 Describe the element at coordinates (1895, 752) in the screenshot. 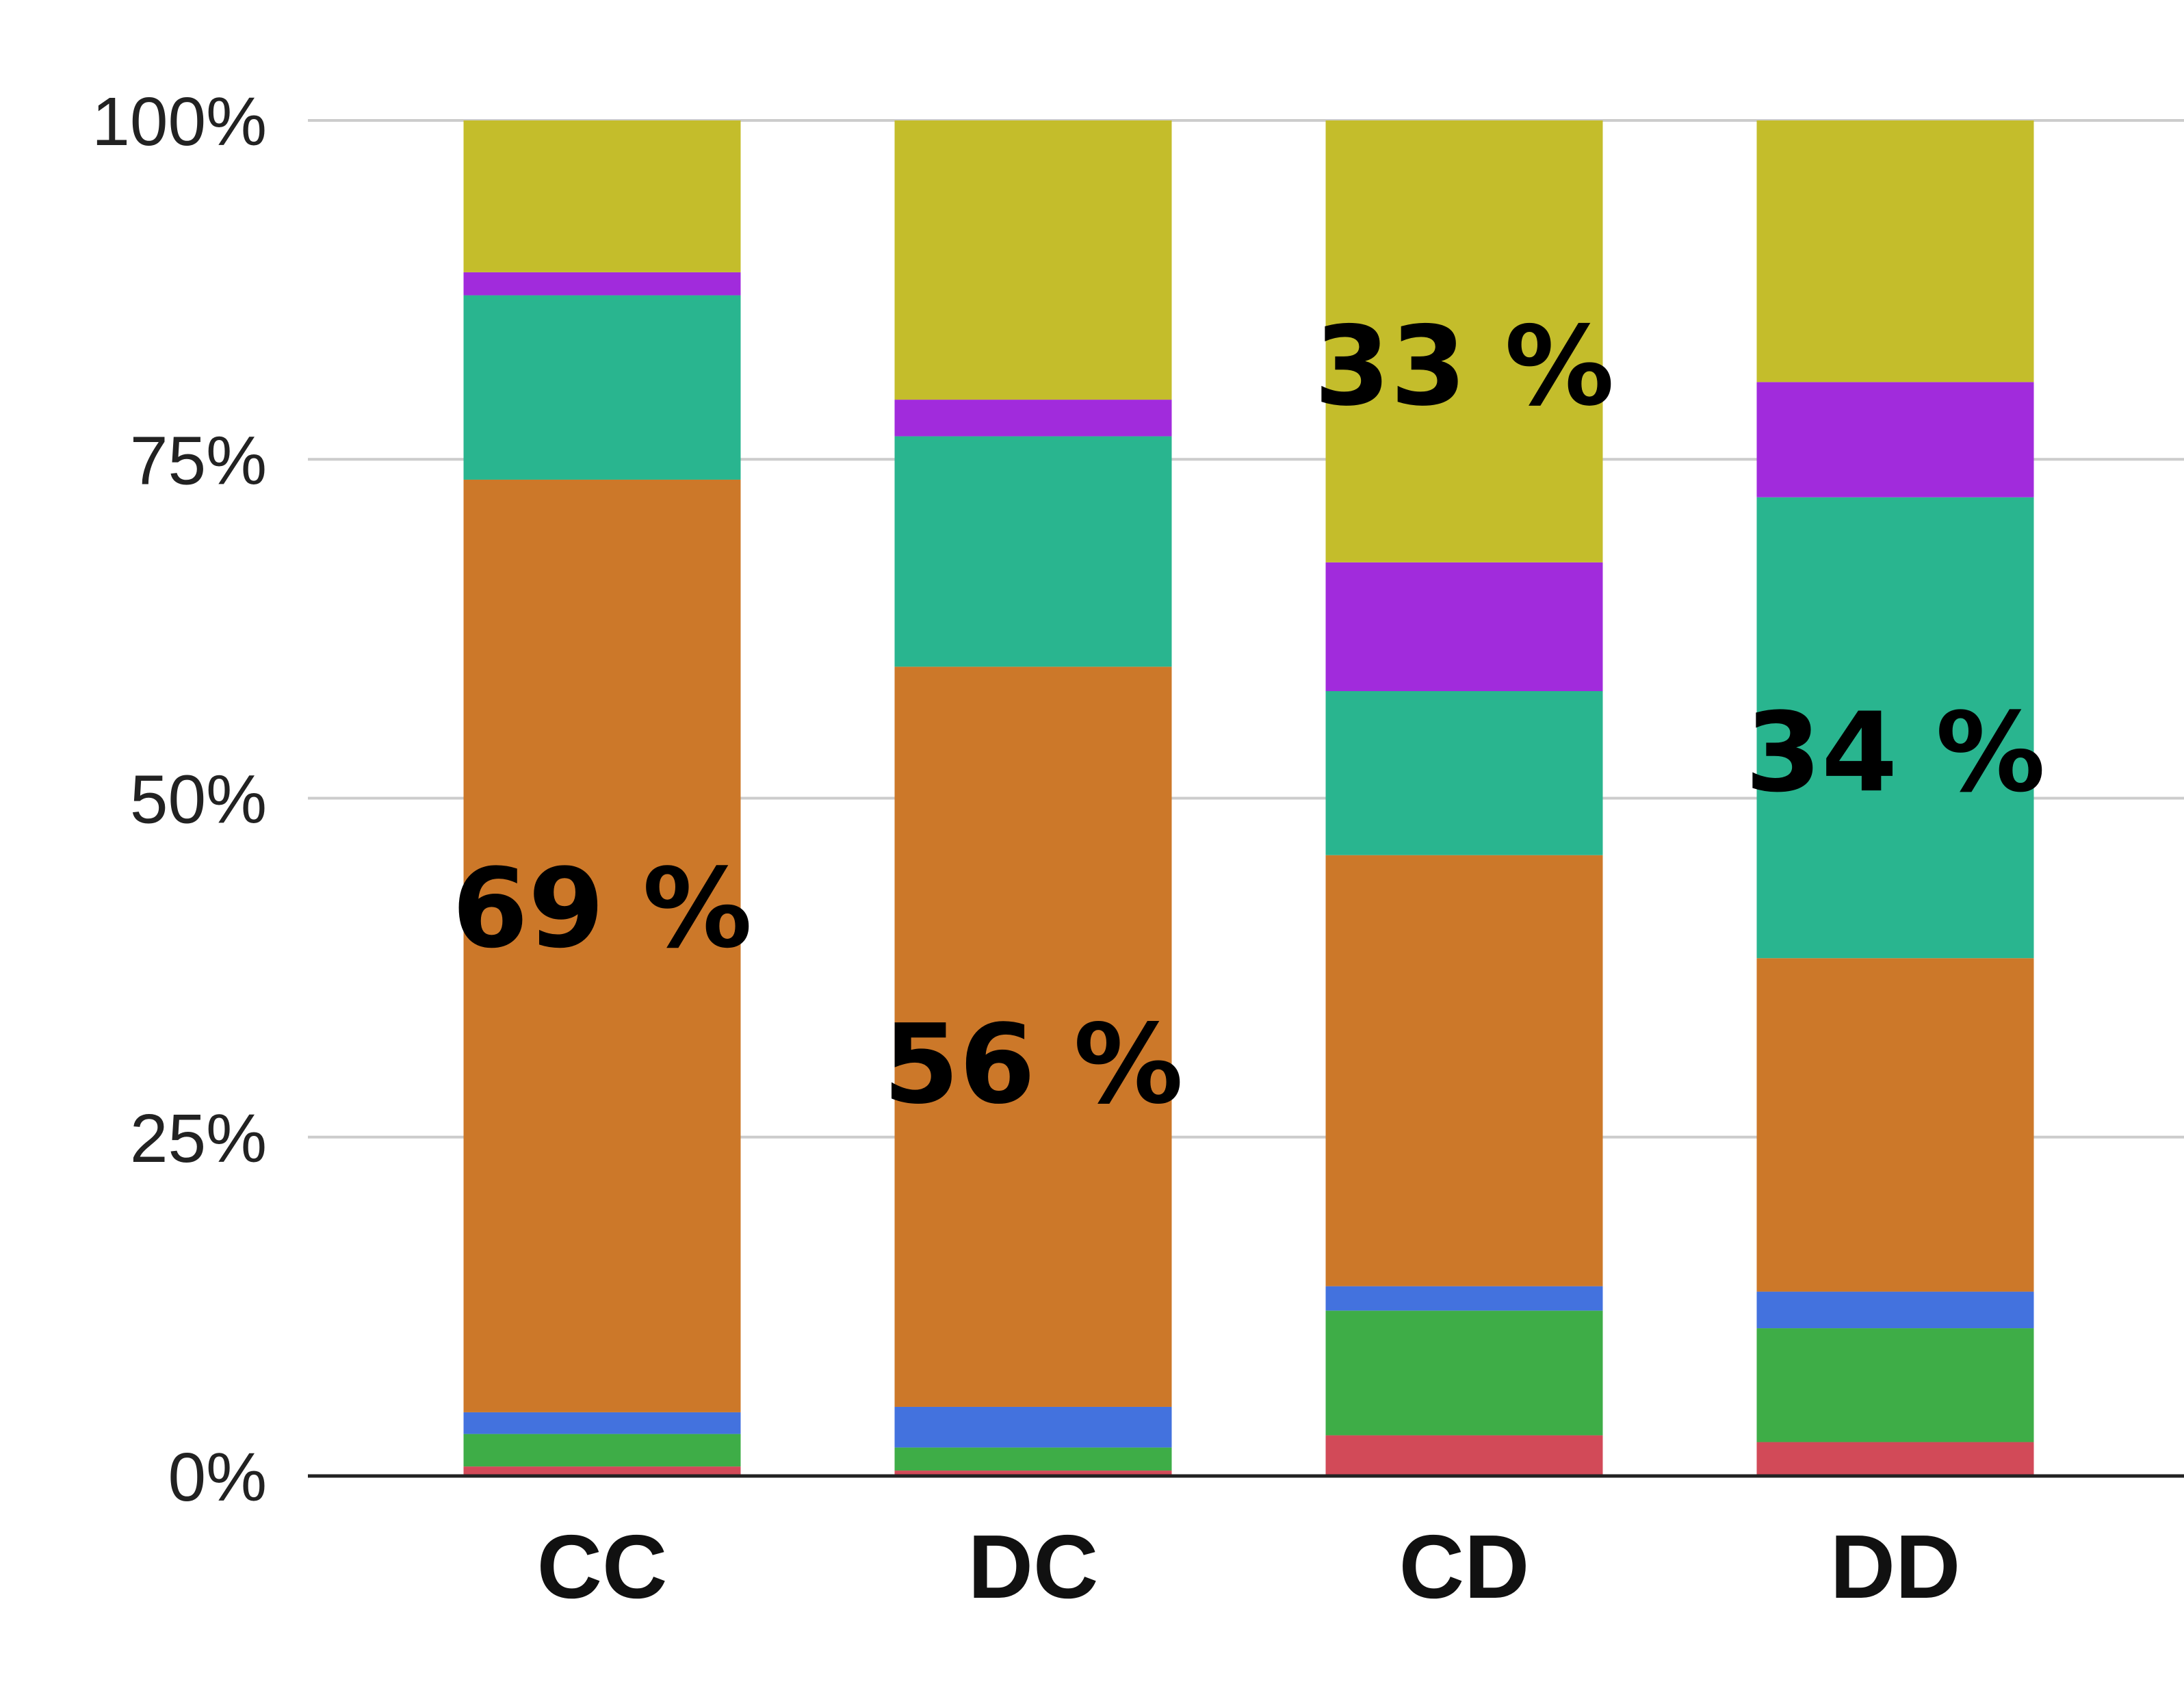

I see `percent-annotation: 34 %` at that location.